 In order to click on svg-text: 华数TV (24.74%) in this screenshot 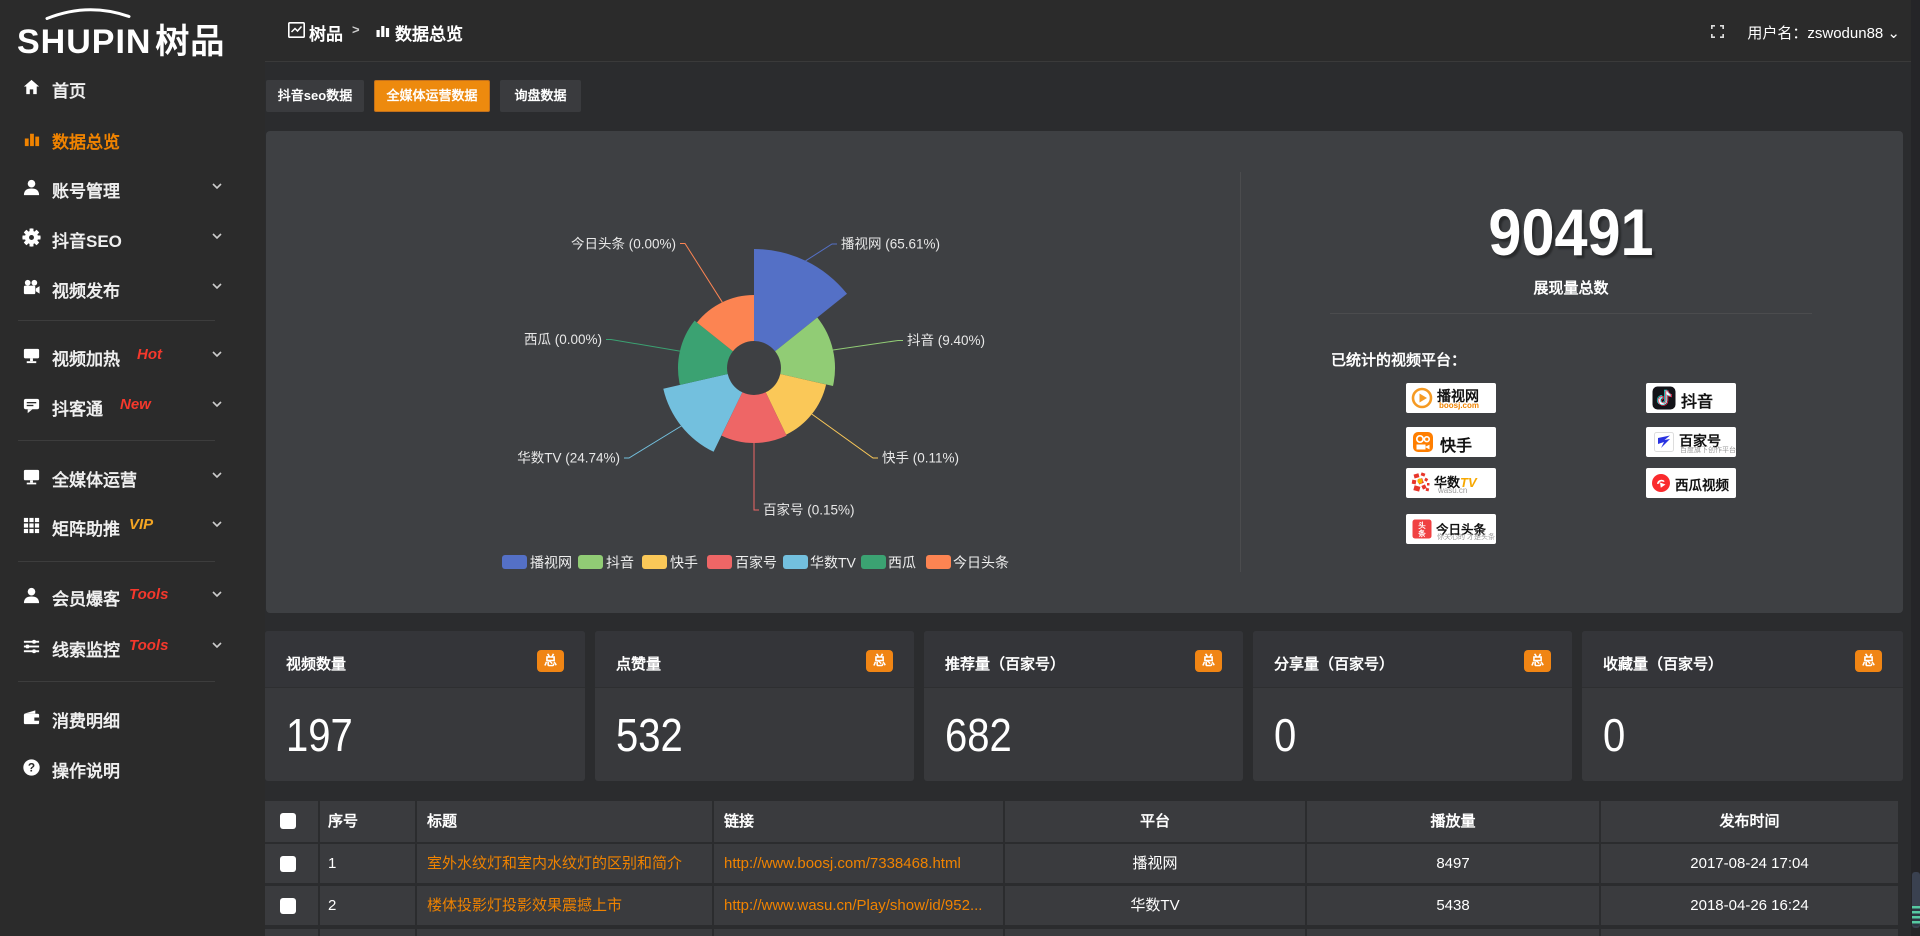, I will do `click(568, 458)`.